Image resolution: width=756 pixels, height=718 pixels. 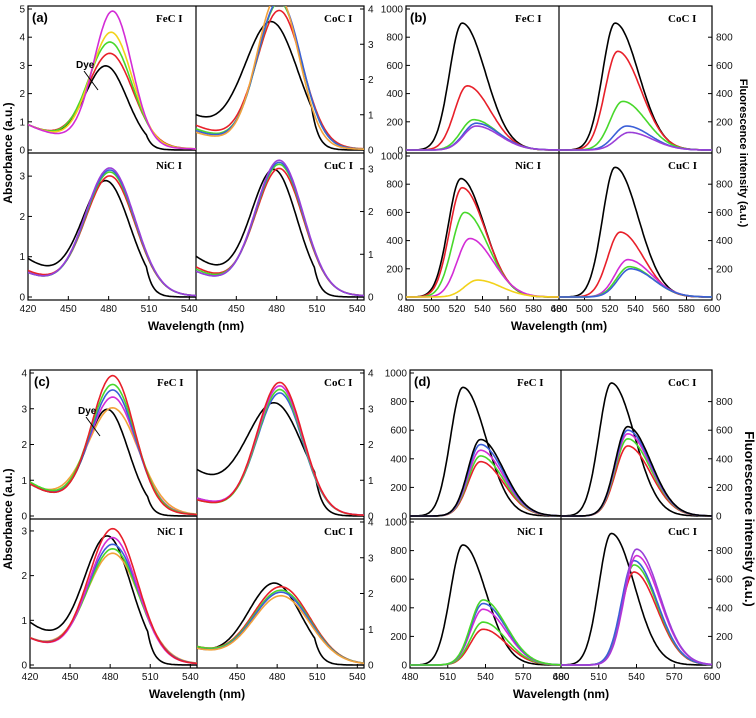 I want to click on x-tick-label: 520, so click(x=457, y=309).